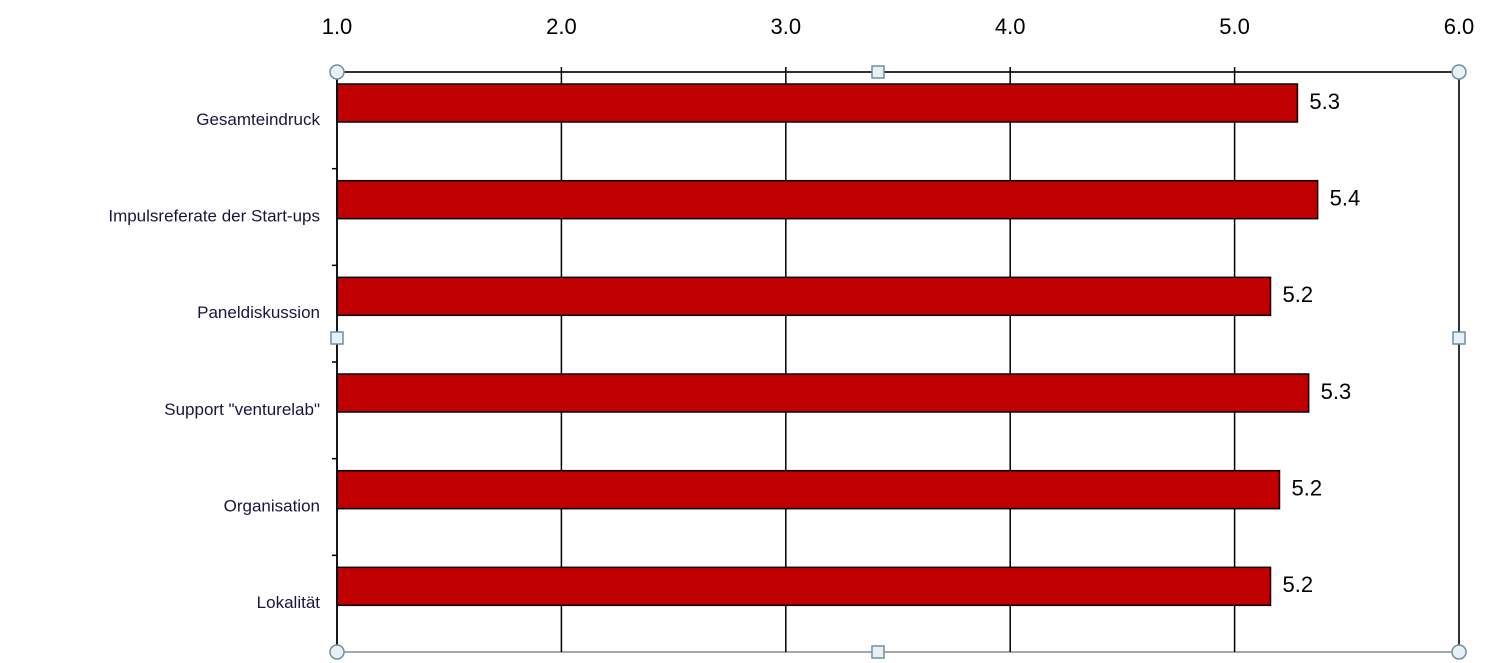  What do you see at coordinates (337, 26) in the screenshot?
I see `x-tick-label: 1.0` at bounding box center [337, 26].